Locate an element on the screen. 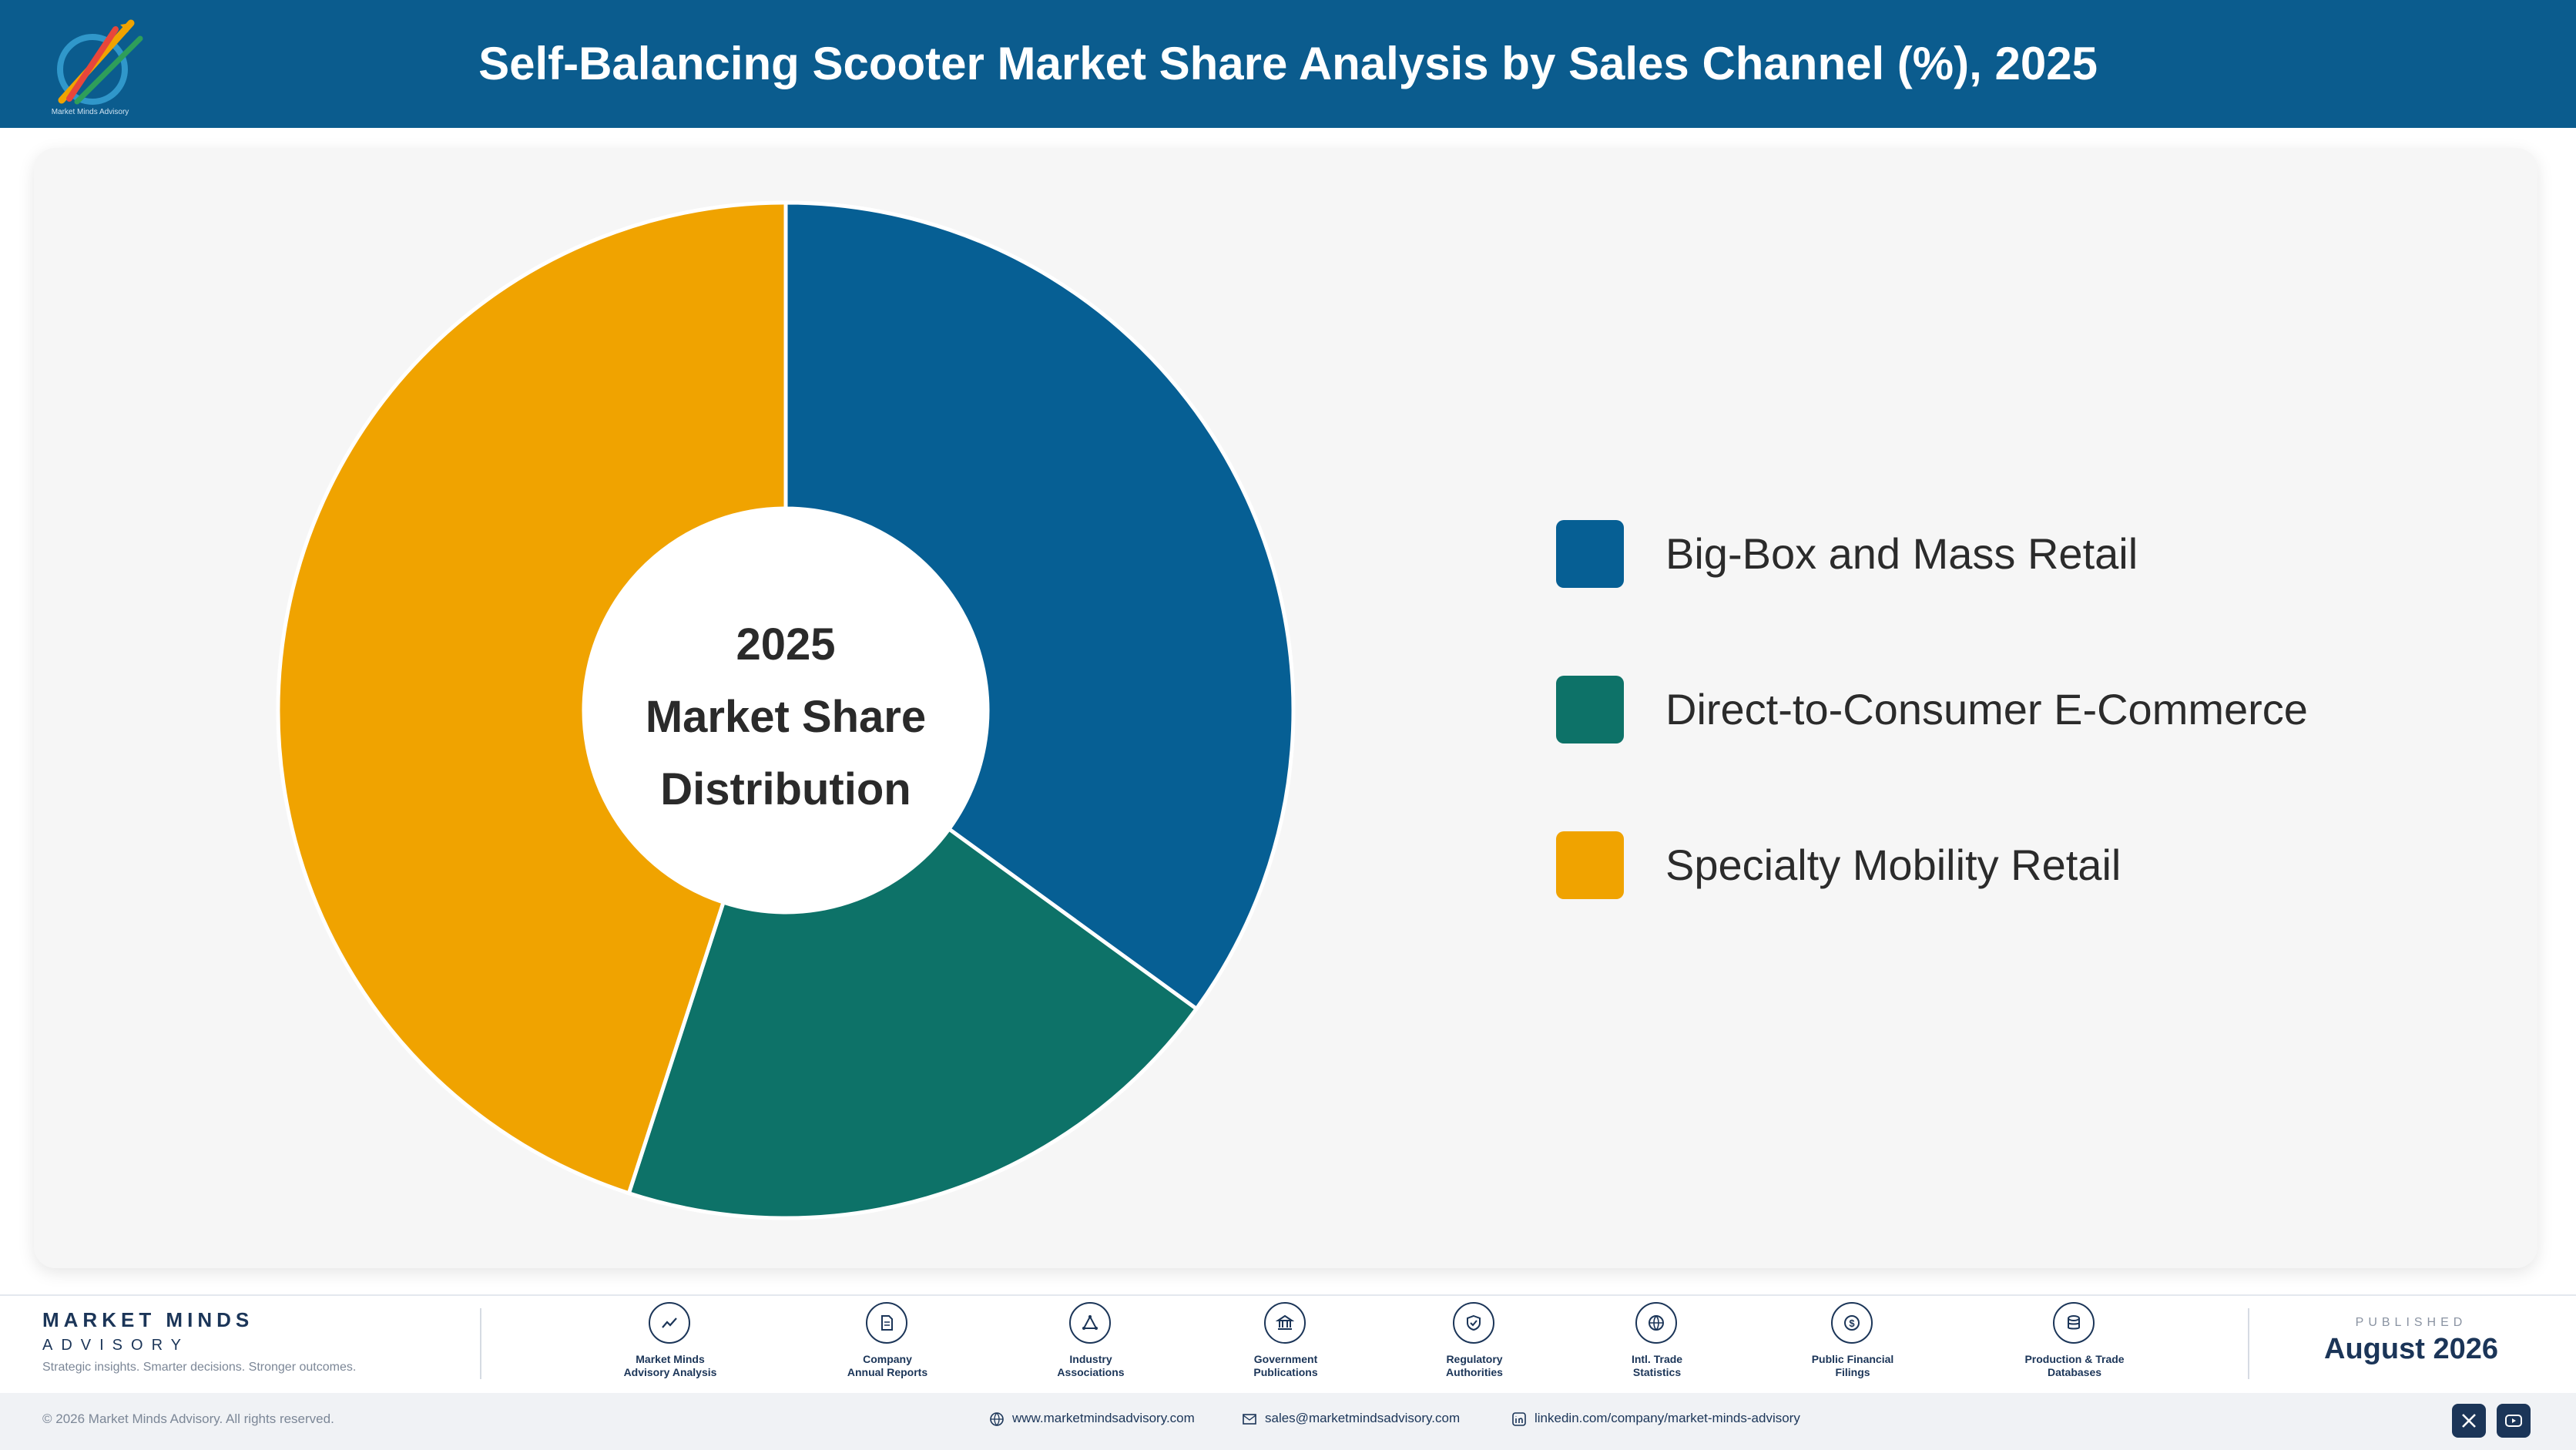  government-building-icon is located at coordinates (1285, 1323).